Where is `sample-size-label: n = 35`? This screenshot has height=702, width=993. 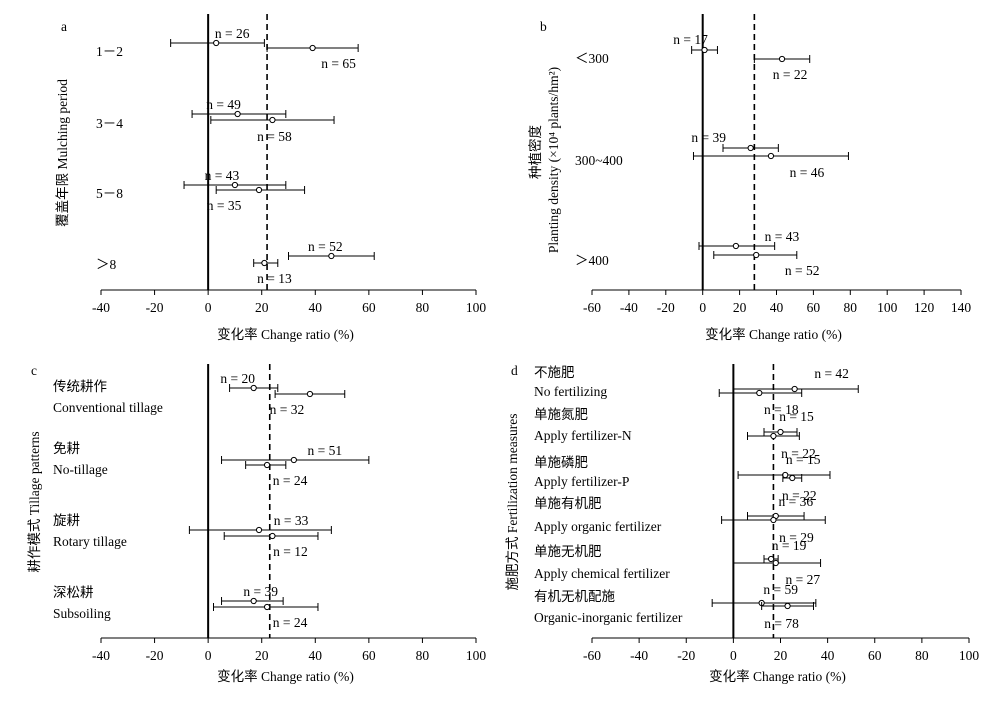 sample-size-label: n = 35 is located at coordinates (224, 205).